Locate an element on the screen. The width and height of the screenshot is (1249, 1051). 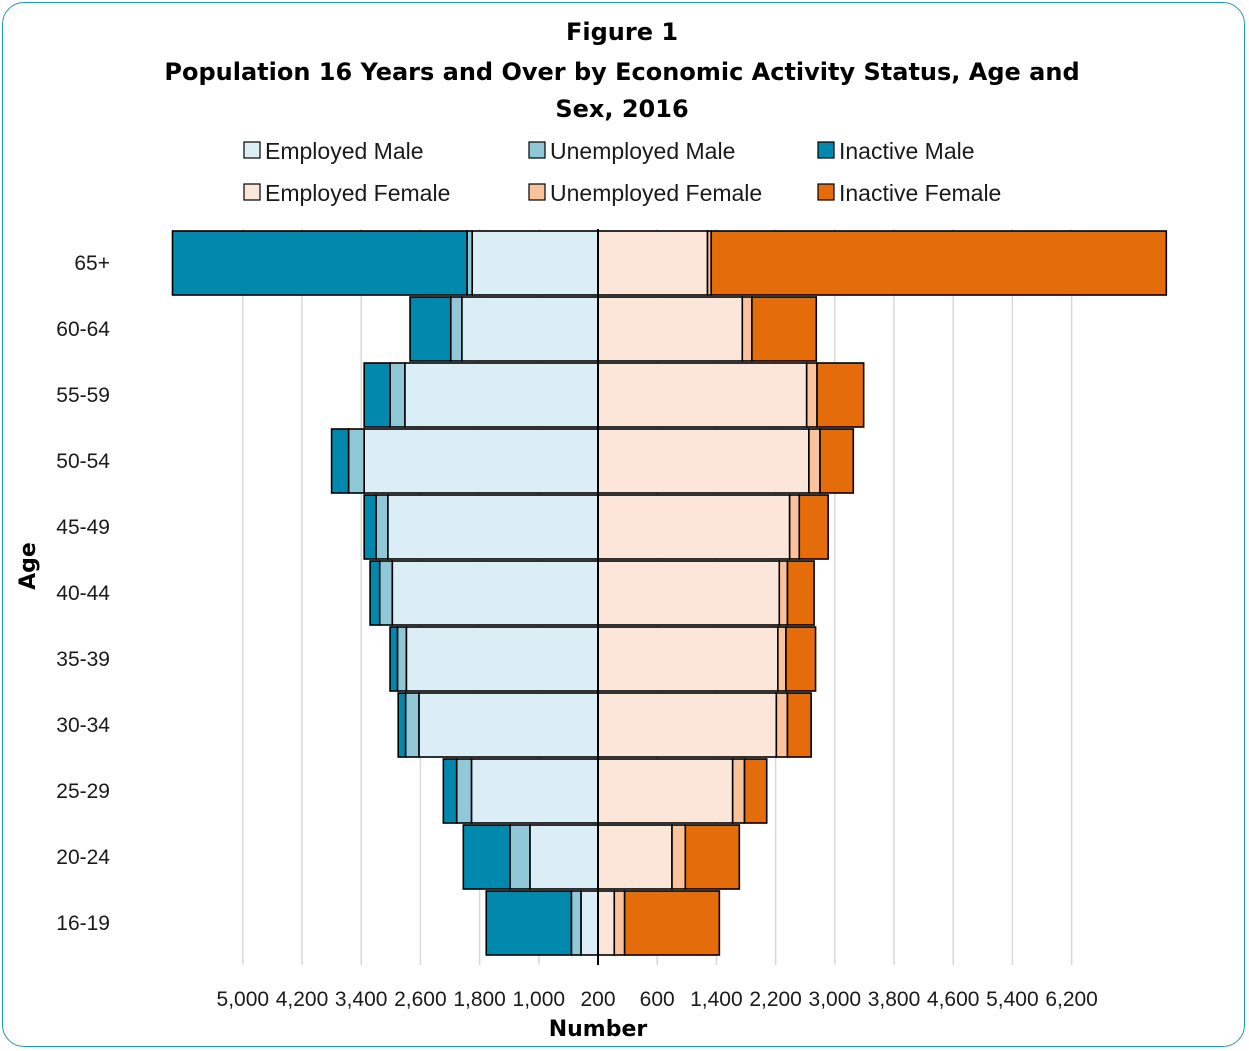
y-axis-title: Age is located at coordinates (28, 566).